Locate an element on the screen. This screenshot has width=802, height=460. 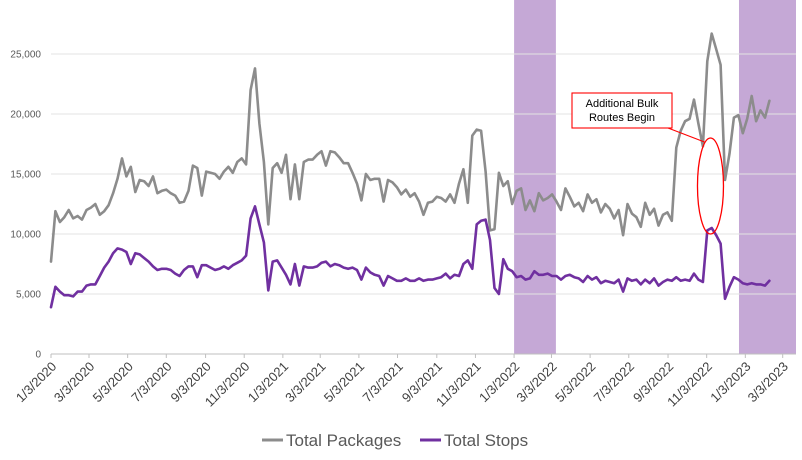
annotation-leader-line is located at coordinates (686, 135).